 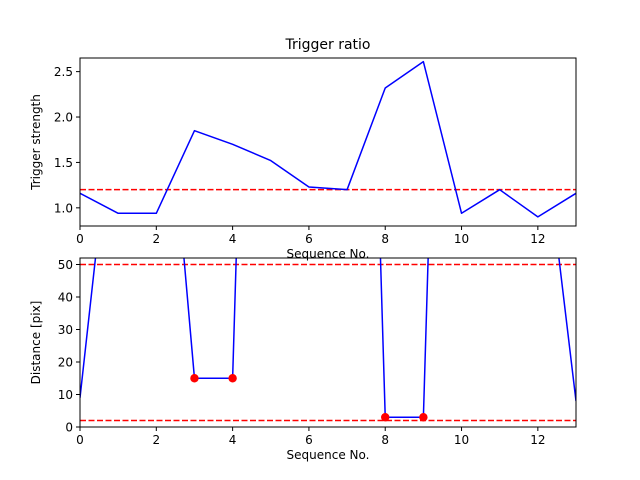 I want to click on y-tick-label: 20, so click(x=65, y=363).